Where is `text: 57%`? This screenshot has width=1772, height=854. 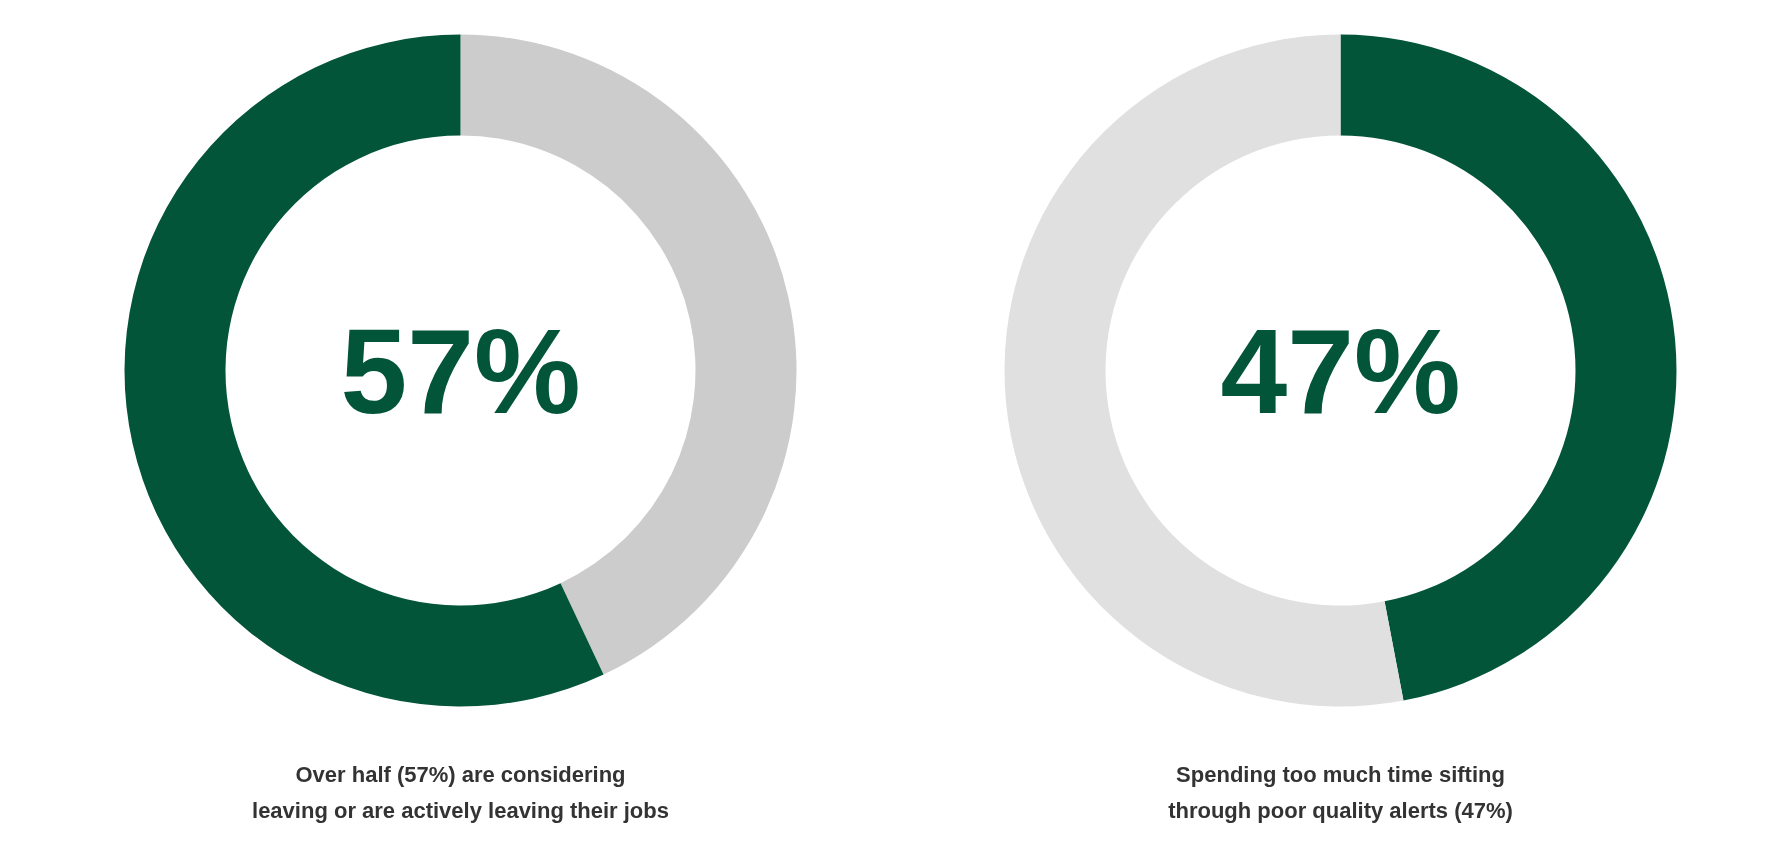
text: 57% is located at coordinates (460, 370).